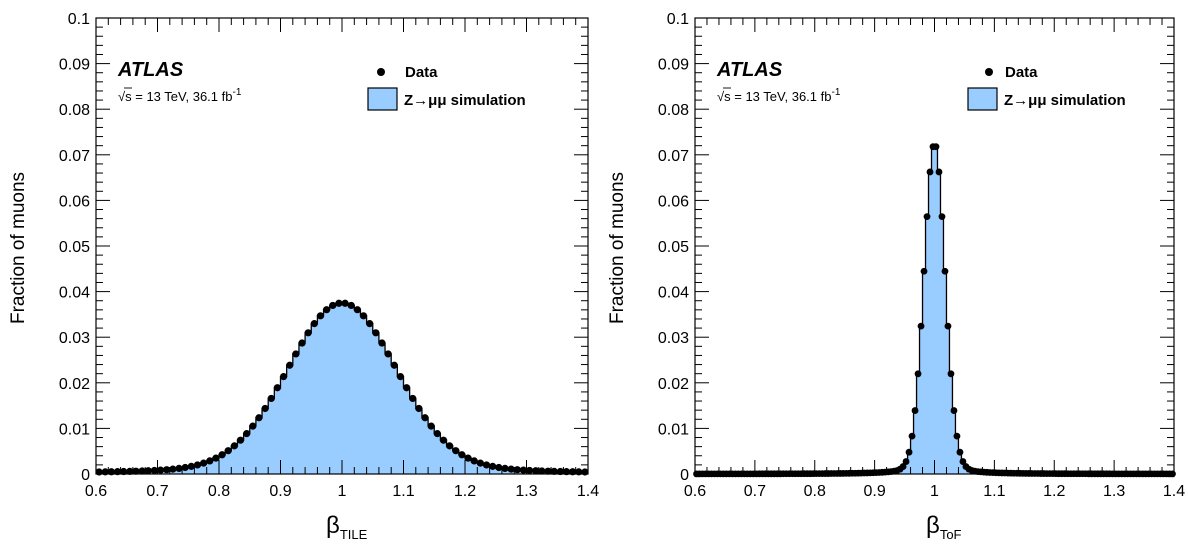 This screenshot has width=1188, height=546. I want to click on x-tick-label: 1.3, so click(526, 491).